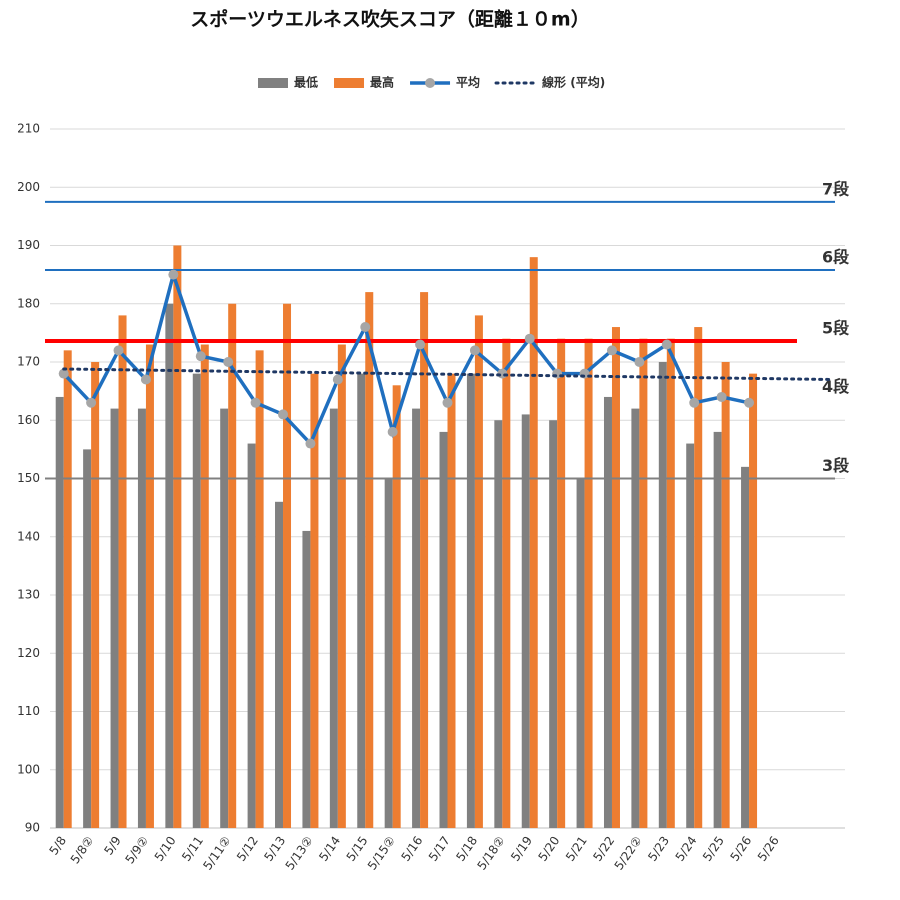  Describe the element at coordinates (28, 187) in the screenshot. I see `y-tick-label: 200` at that location.